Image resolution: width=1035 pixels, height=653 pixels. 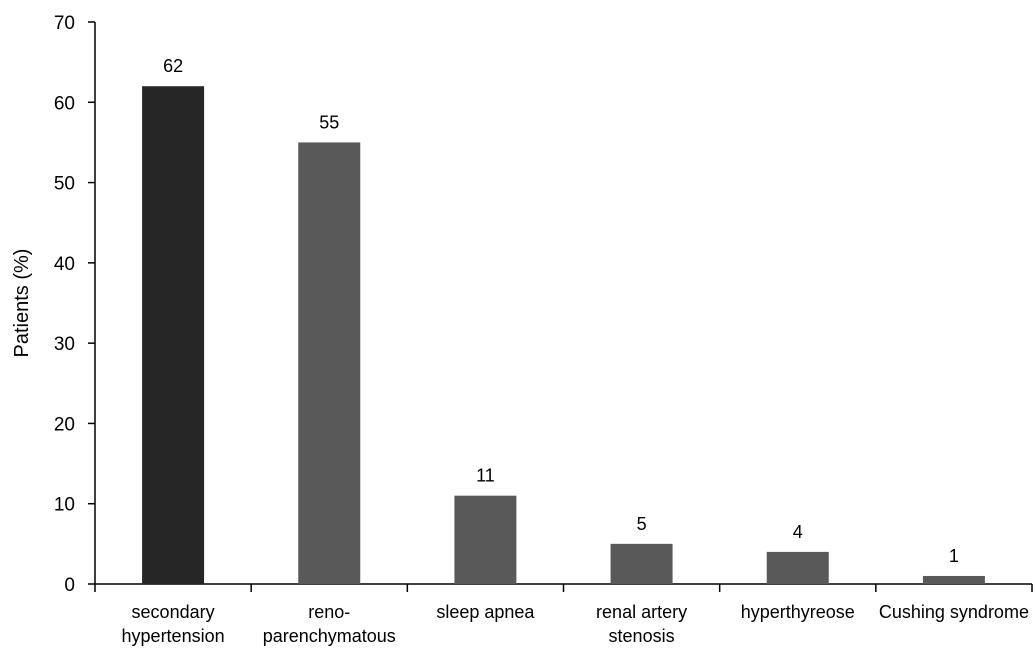 What do you see at coordinates (173, 636) in the screenshot?
I see `category-label: hypertension` at bounding box center [173, 636].